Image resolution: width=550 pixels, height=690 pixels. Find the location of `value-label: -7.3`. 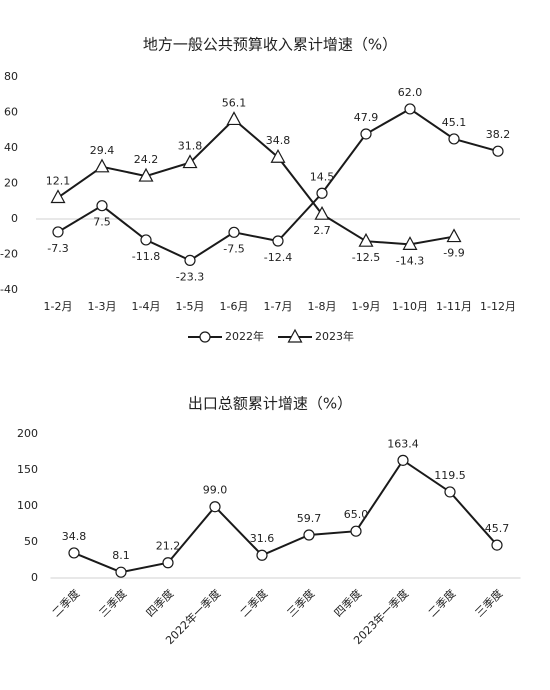

value-label: -7.3 is located at coordinates (57, 248).